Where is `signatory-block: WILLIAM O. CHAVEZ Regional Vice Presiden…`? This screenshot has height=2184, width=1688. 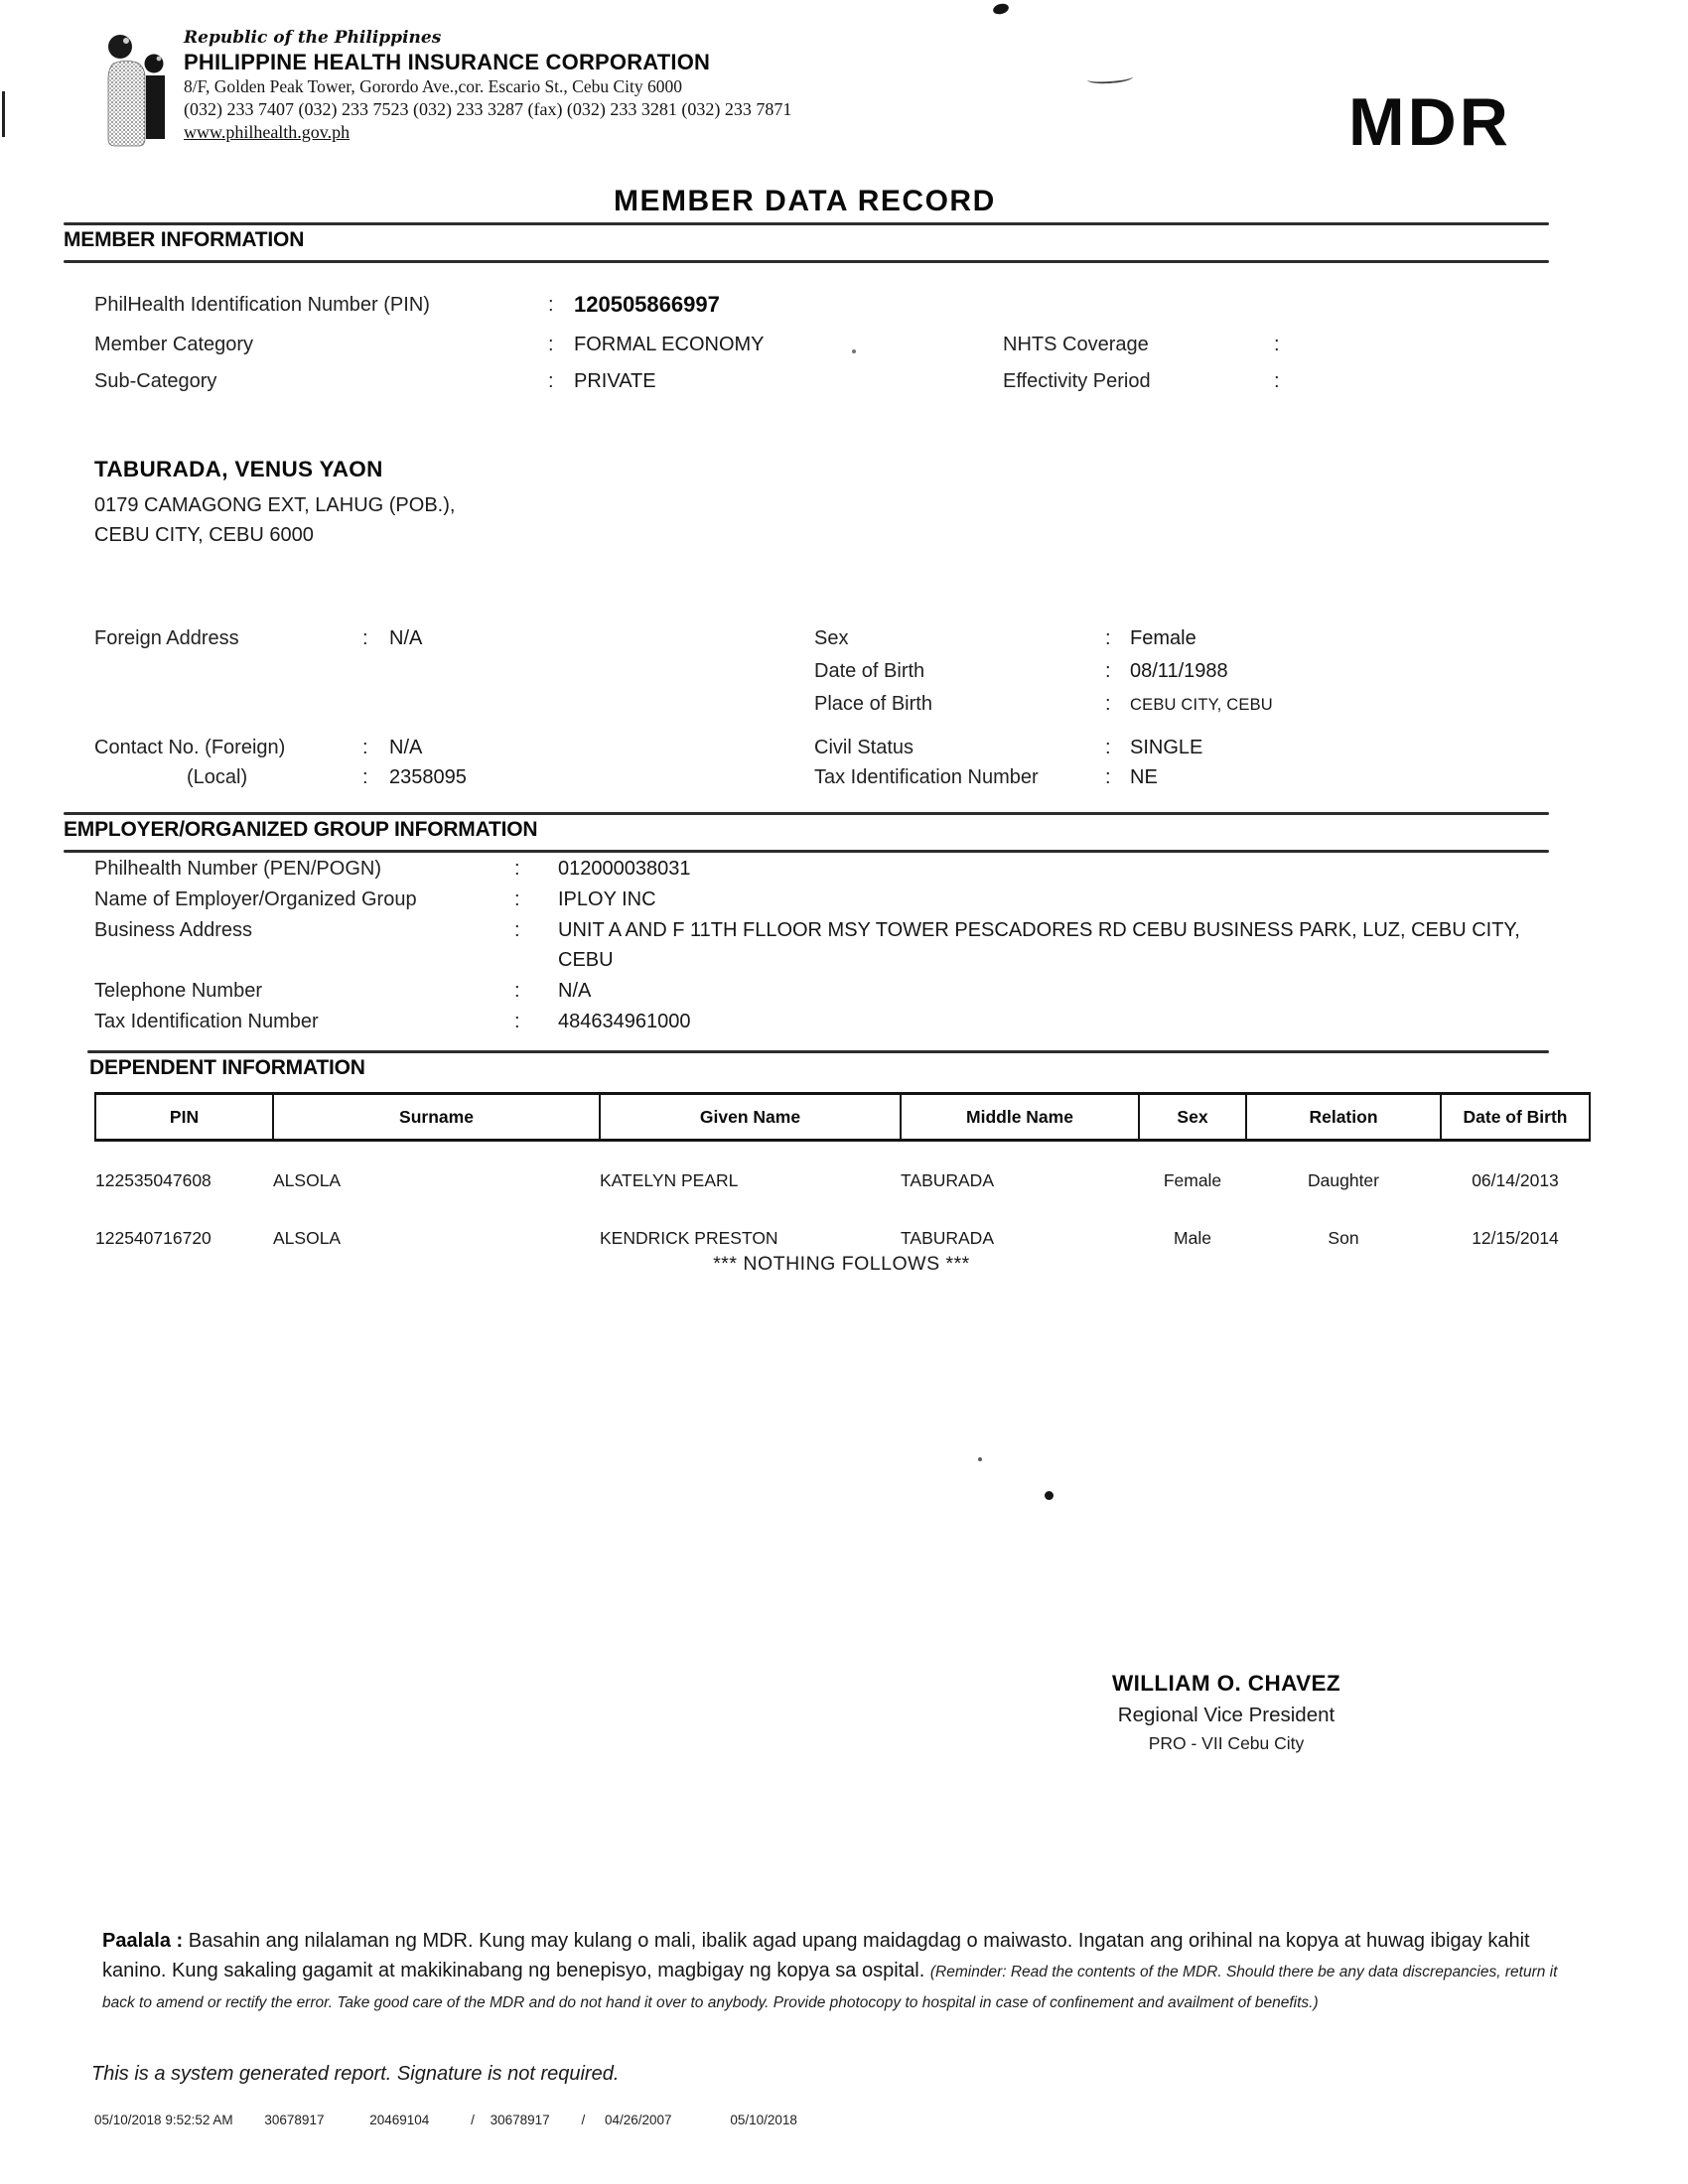
signatory-block: WILLIAM O. CHAVEZ Regional Vice Presiden… is located at coordinates (1226, 1712).